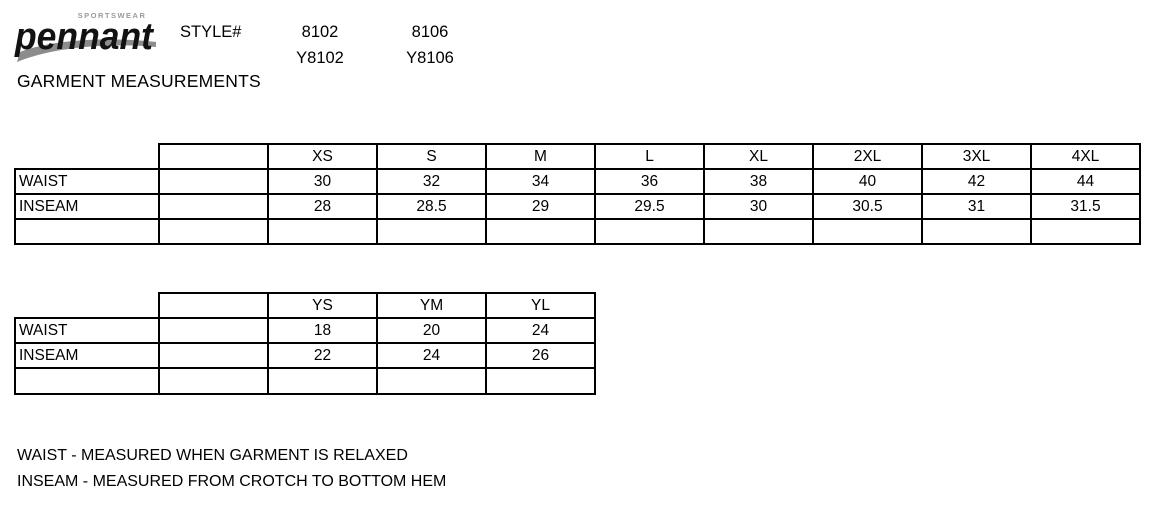 Image resolution: width=1163 pixels, height=509 pixels. I want to click on style-number-youth: Y8106, so click(430, 58).